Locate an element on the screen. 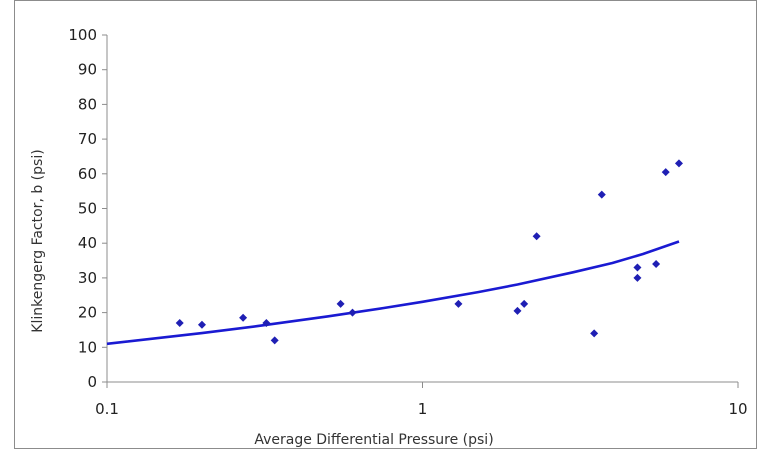 Image resolution: width=759 pixels, height=451 pixels. y-axis-ticks: 0 10 20 30 40 50 60 70 80 90 100 is located at coordinates (87, 208).